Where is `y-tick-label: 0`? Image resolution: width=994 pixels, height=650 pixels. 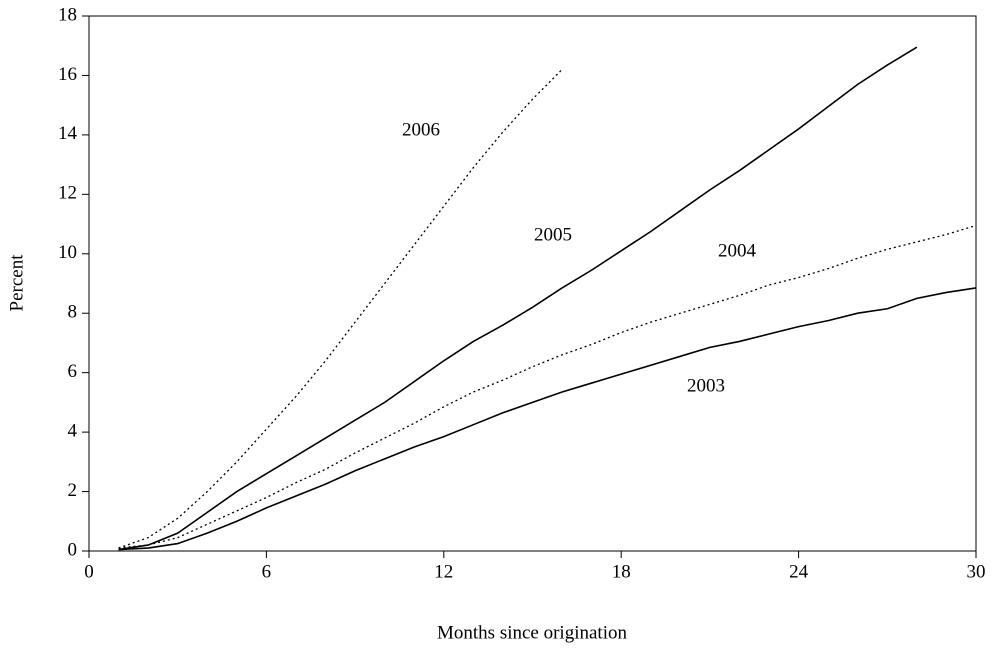
y-tick-label: 0 is located at coordinates (73, 549).